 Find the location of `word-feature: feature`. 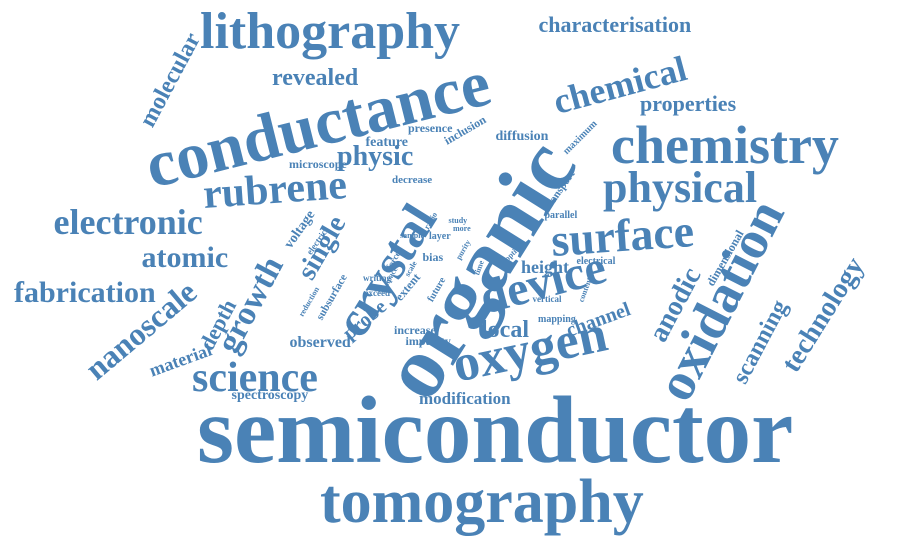

word-feature: feature is located at coordinates (387, 142).